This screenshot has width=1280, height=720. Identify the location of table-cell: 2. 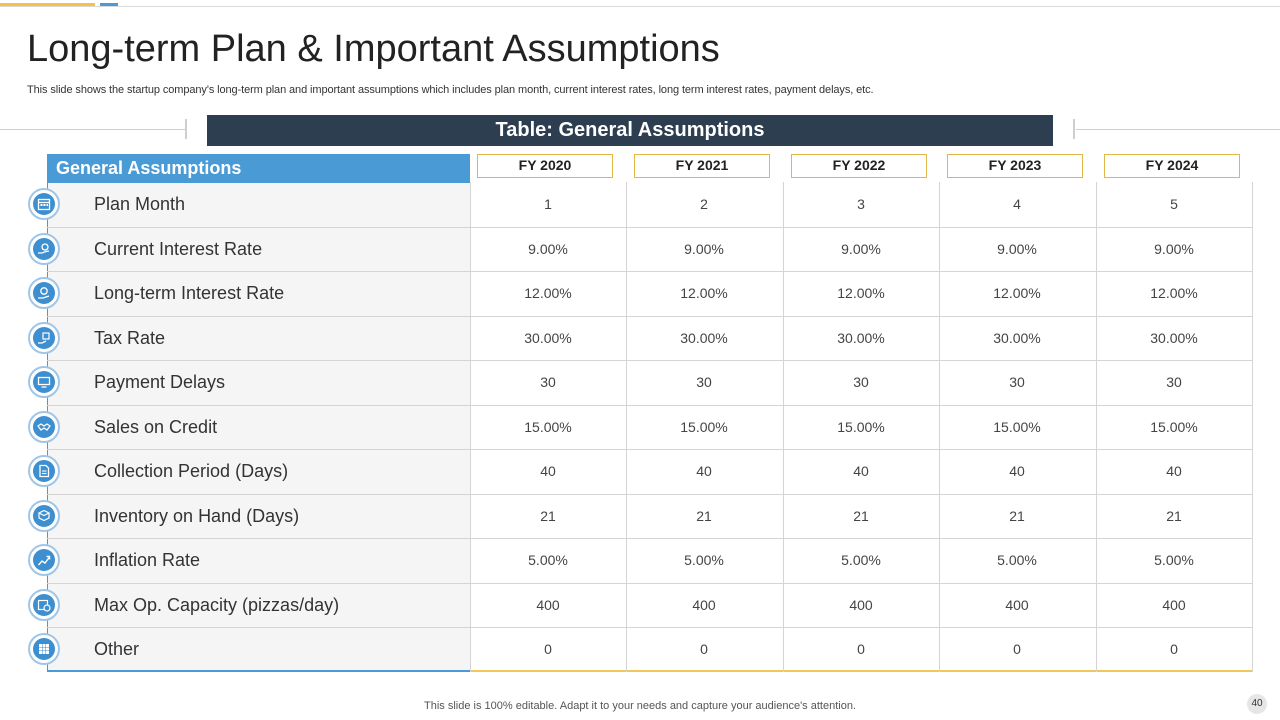
(704, 204).